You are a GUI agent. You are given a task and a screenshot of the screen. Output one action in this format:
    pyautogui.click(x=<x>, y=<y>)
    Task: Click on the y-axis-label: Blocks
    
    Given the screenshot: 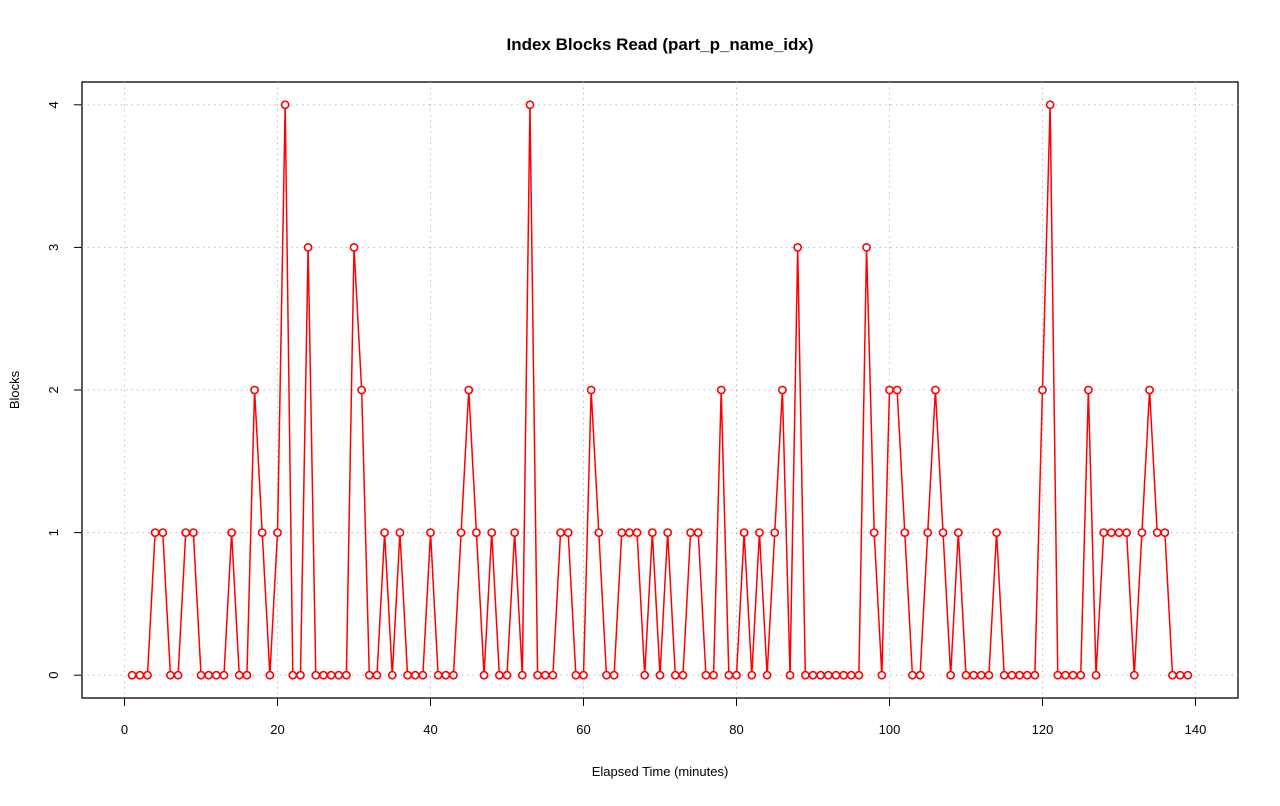 What is the action you would take?
    pyautogui.click(x=14, y=389)
    